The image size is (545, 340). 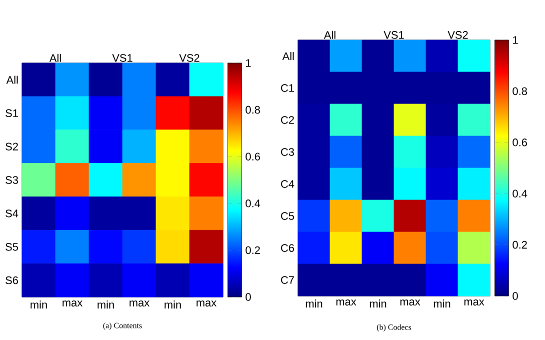 What do you see at coordinates (287, 120) in the screenshot?
I see `y-tick-label: C2` at bounding box center [287, 120].